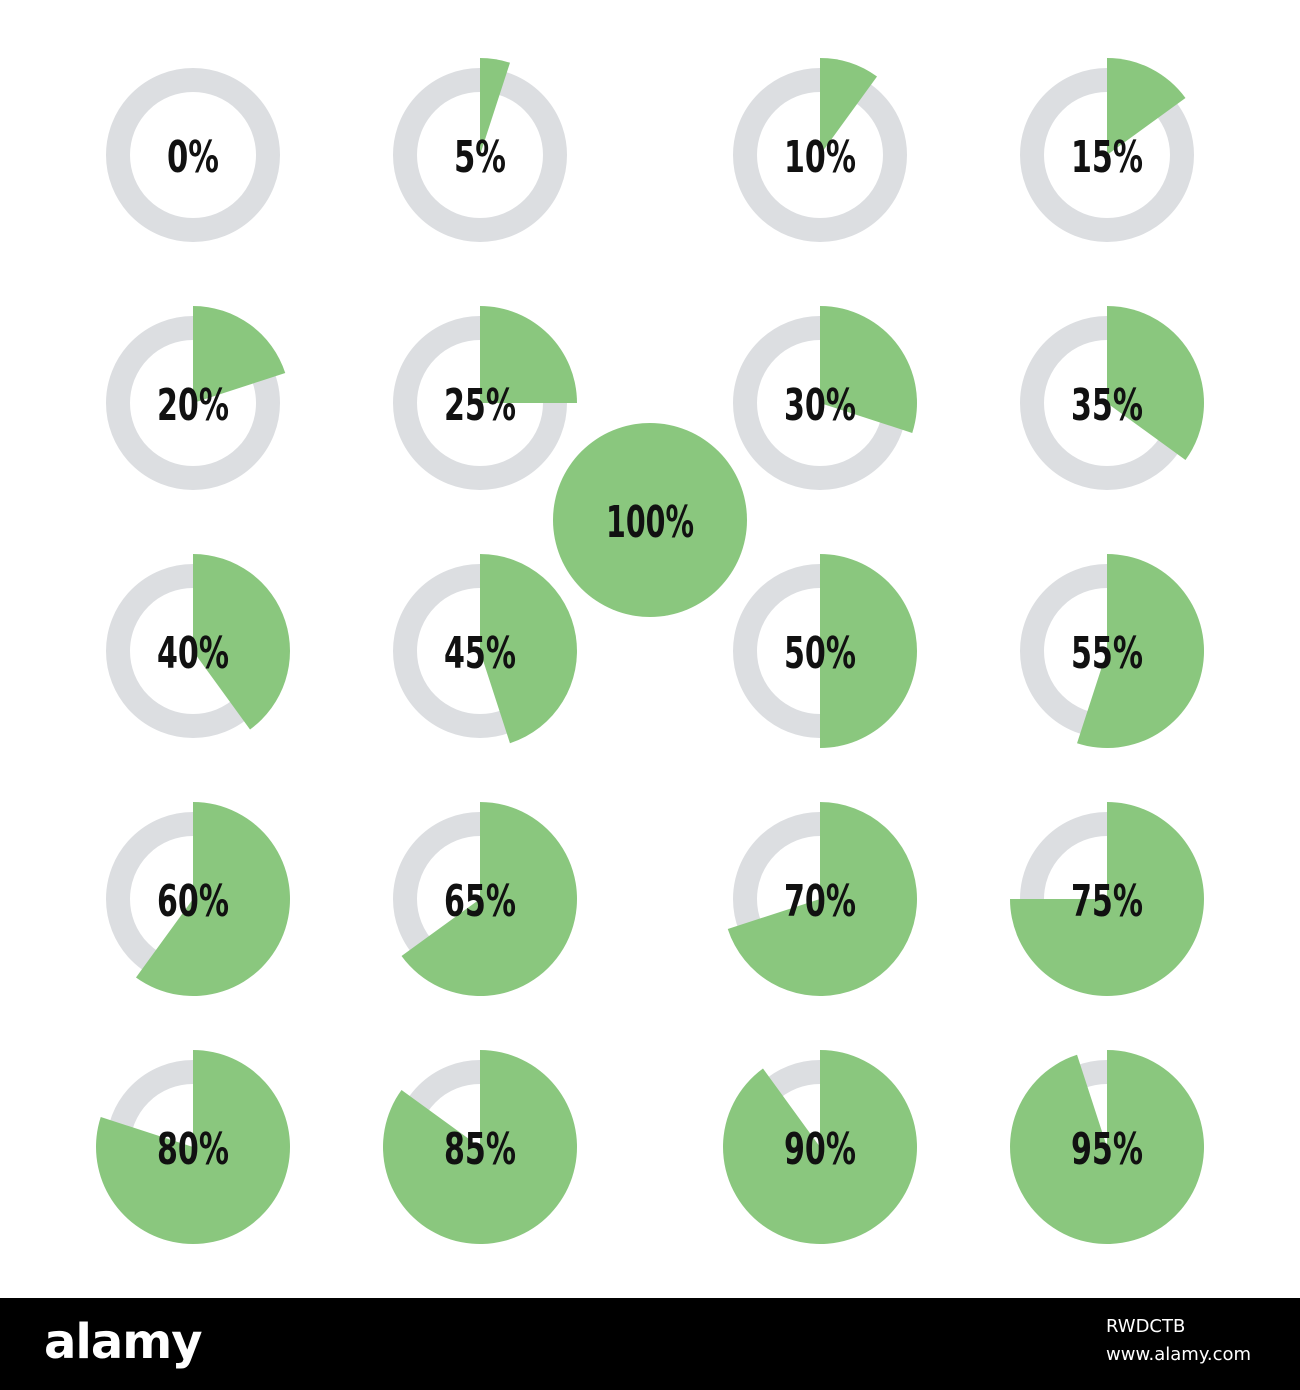  Describe the element at coordinates (1107, 1149) in the screenshot. I see `progress-label: 95%` at that location.